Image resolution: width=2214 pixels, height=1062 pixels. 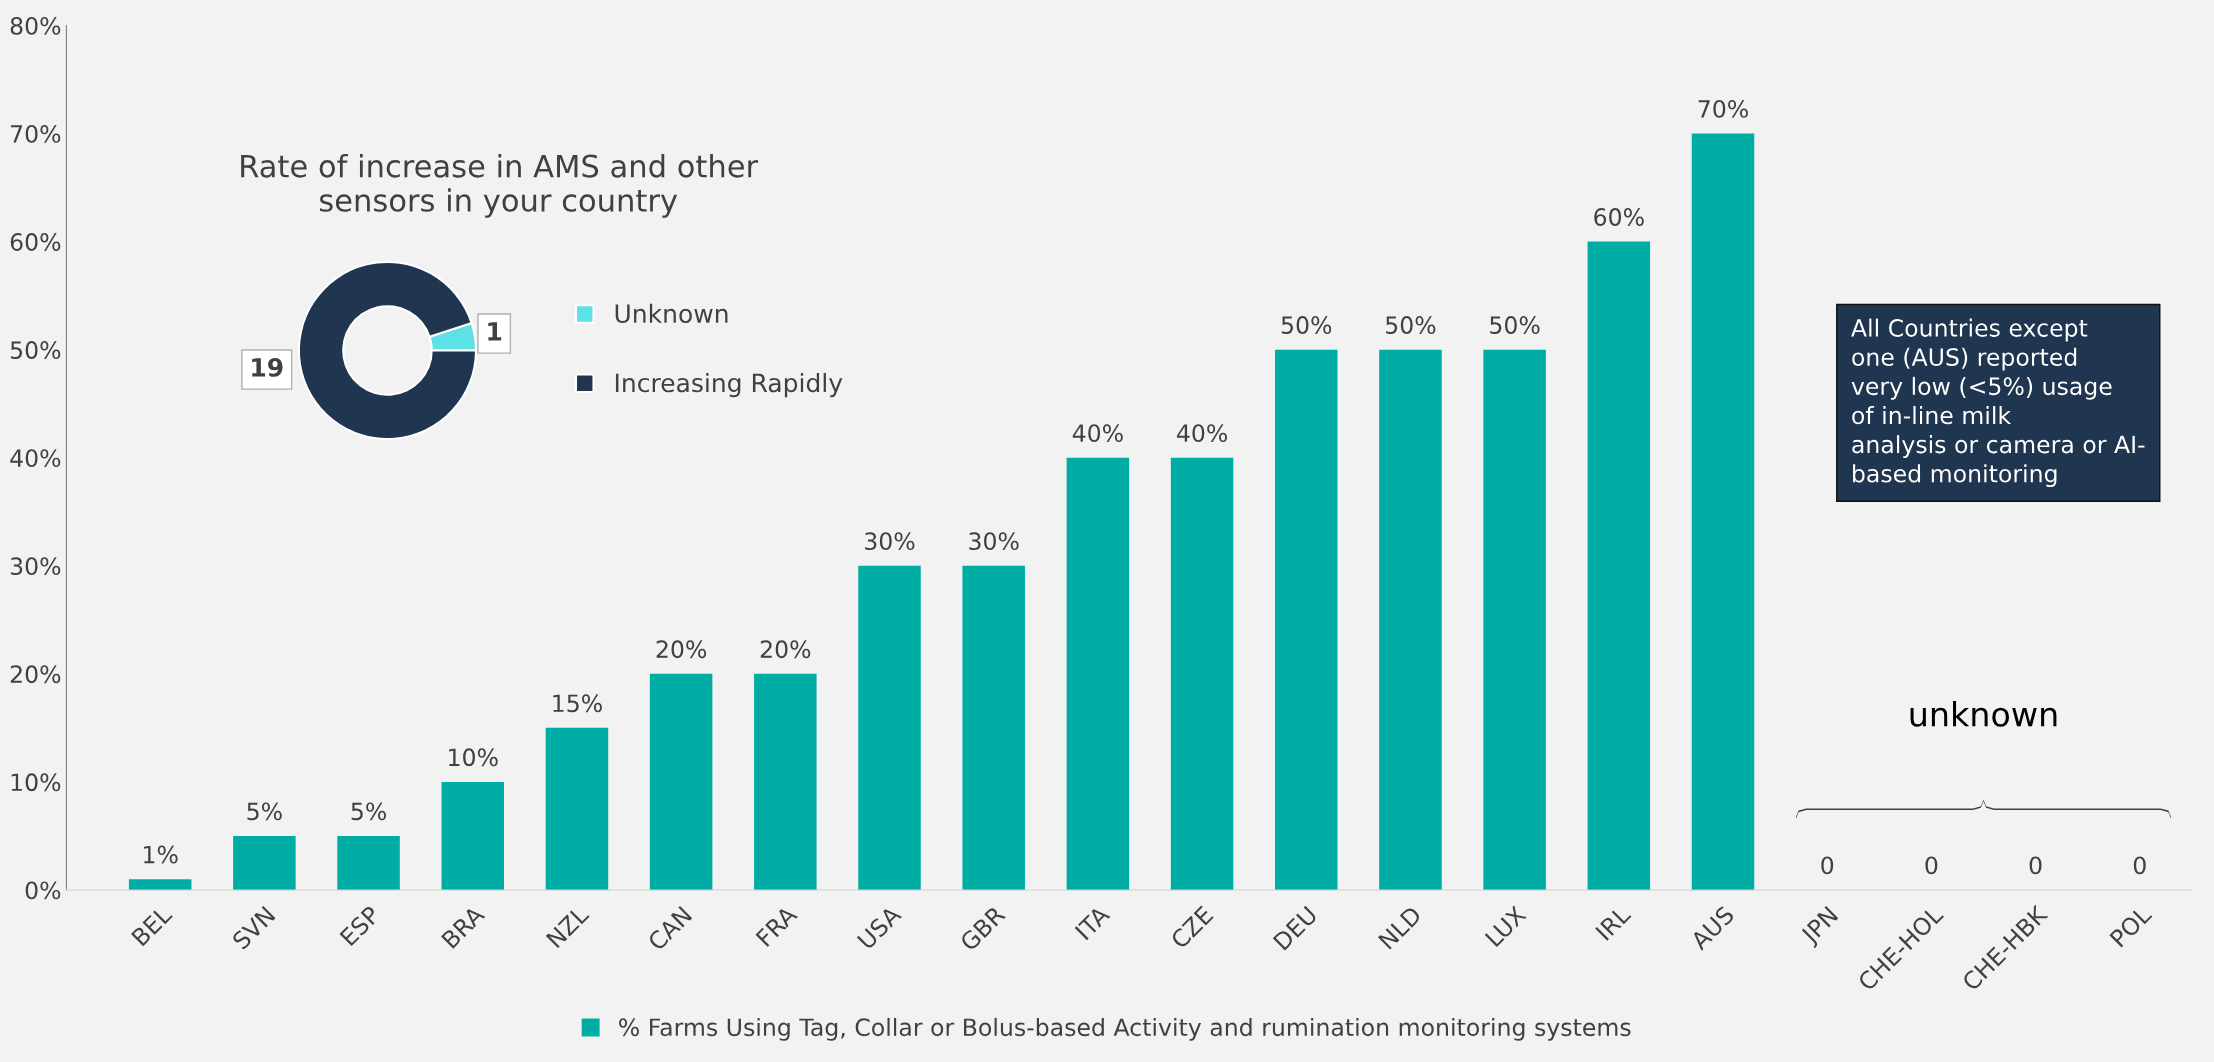 What do you see at coordinates (35, 242) in the screenshot?
I see `y-tick-label: 60%` at bounding box center [35, 242].